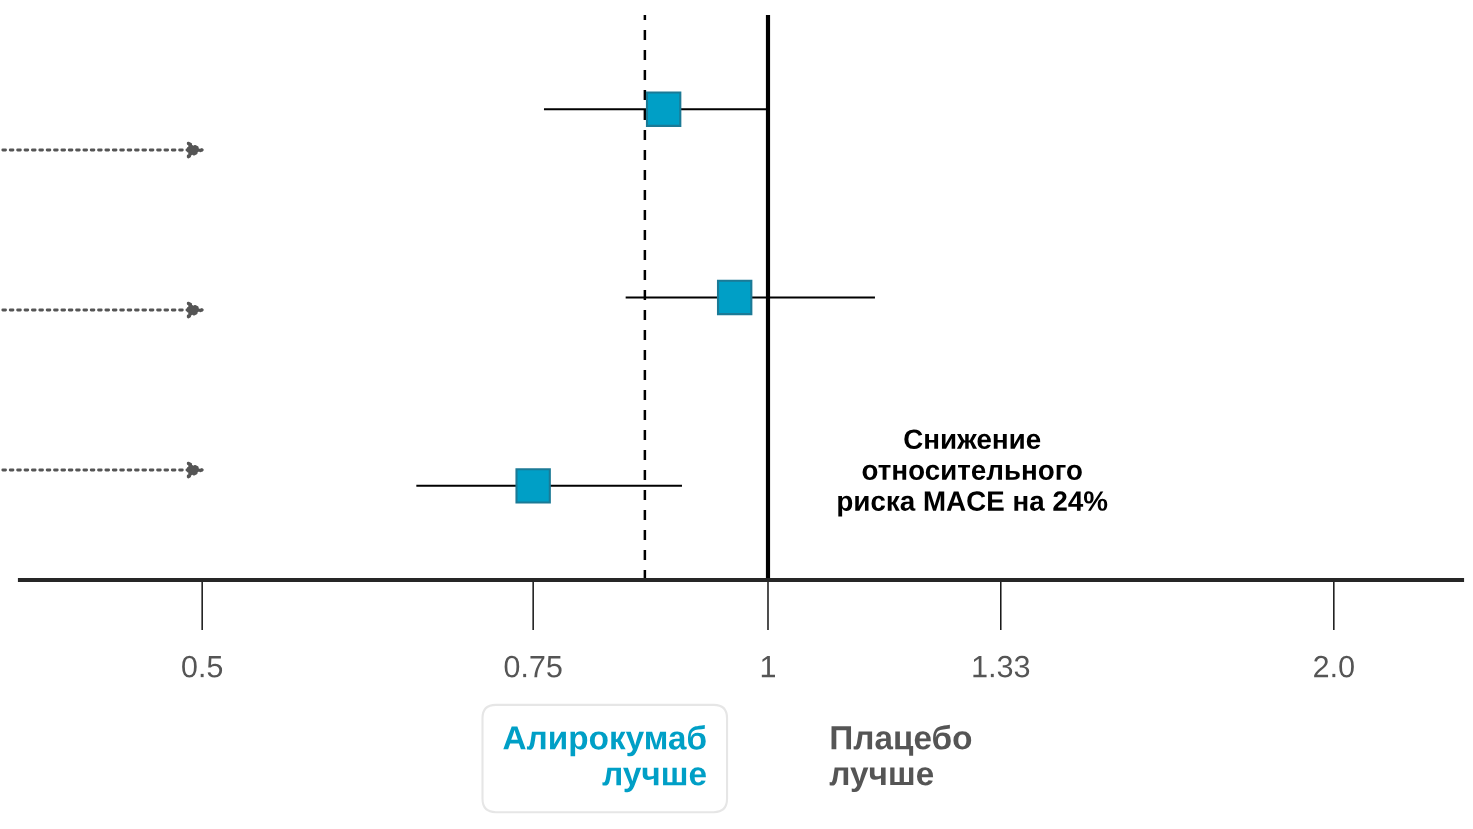 This screenshot has height=829, width=1473. Describe the element at coordinates (1334, 666) in the screenshot. I see `x-tick-label: 2.0` at that location.